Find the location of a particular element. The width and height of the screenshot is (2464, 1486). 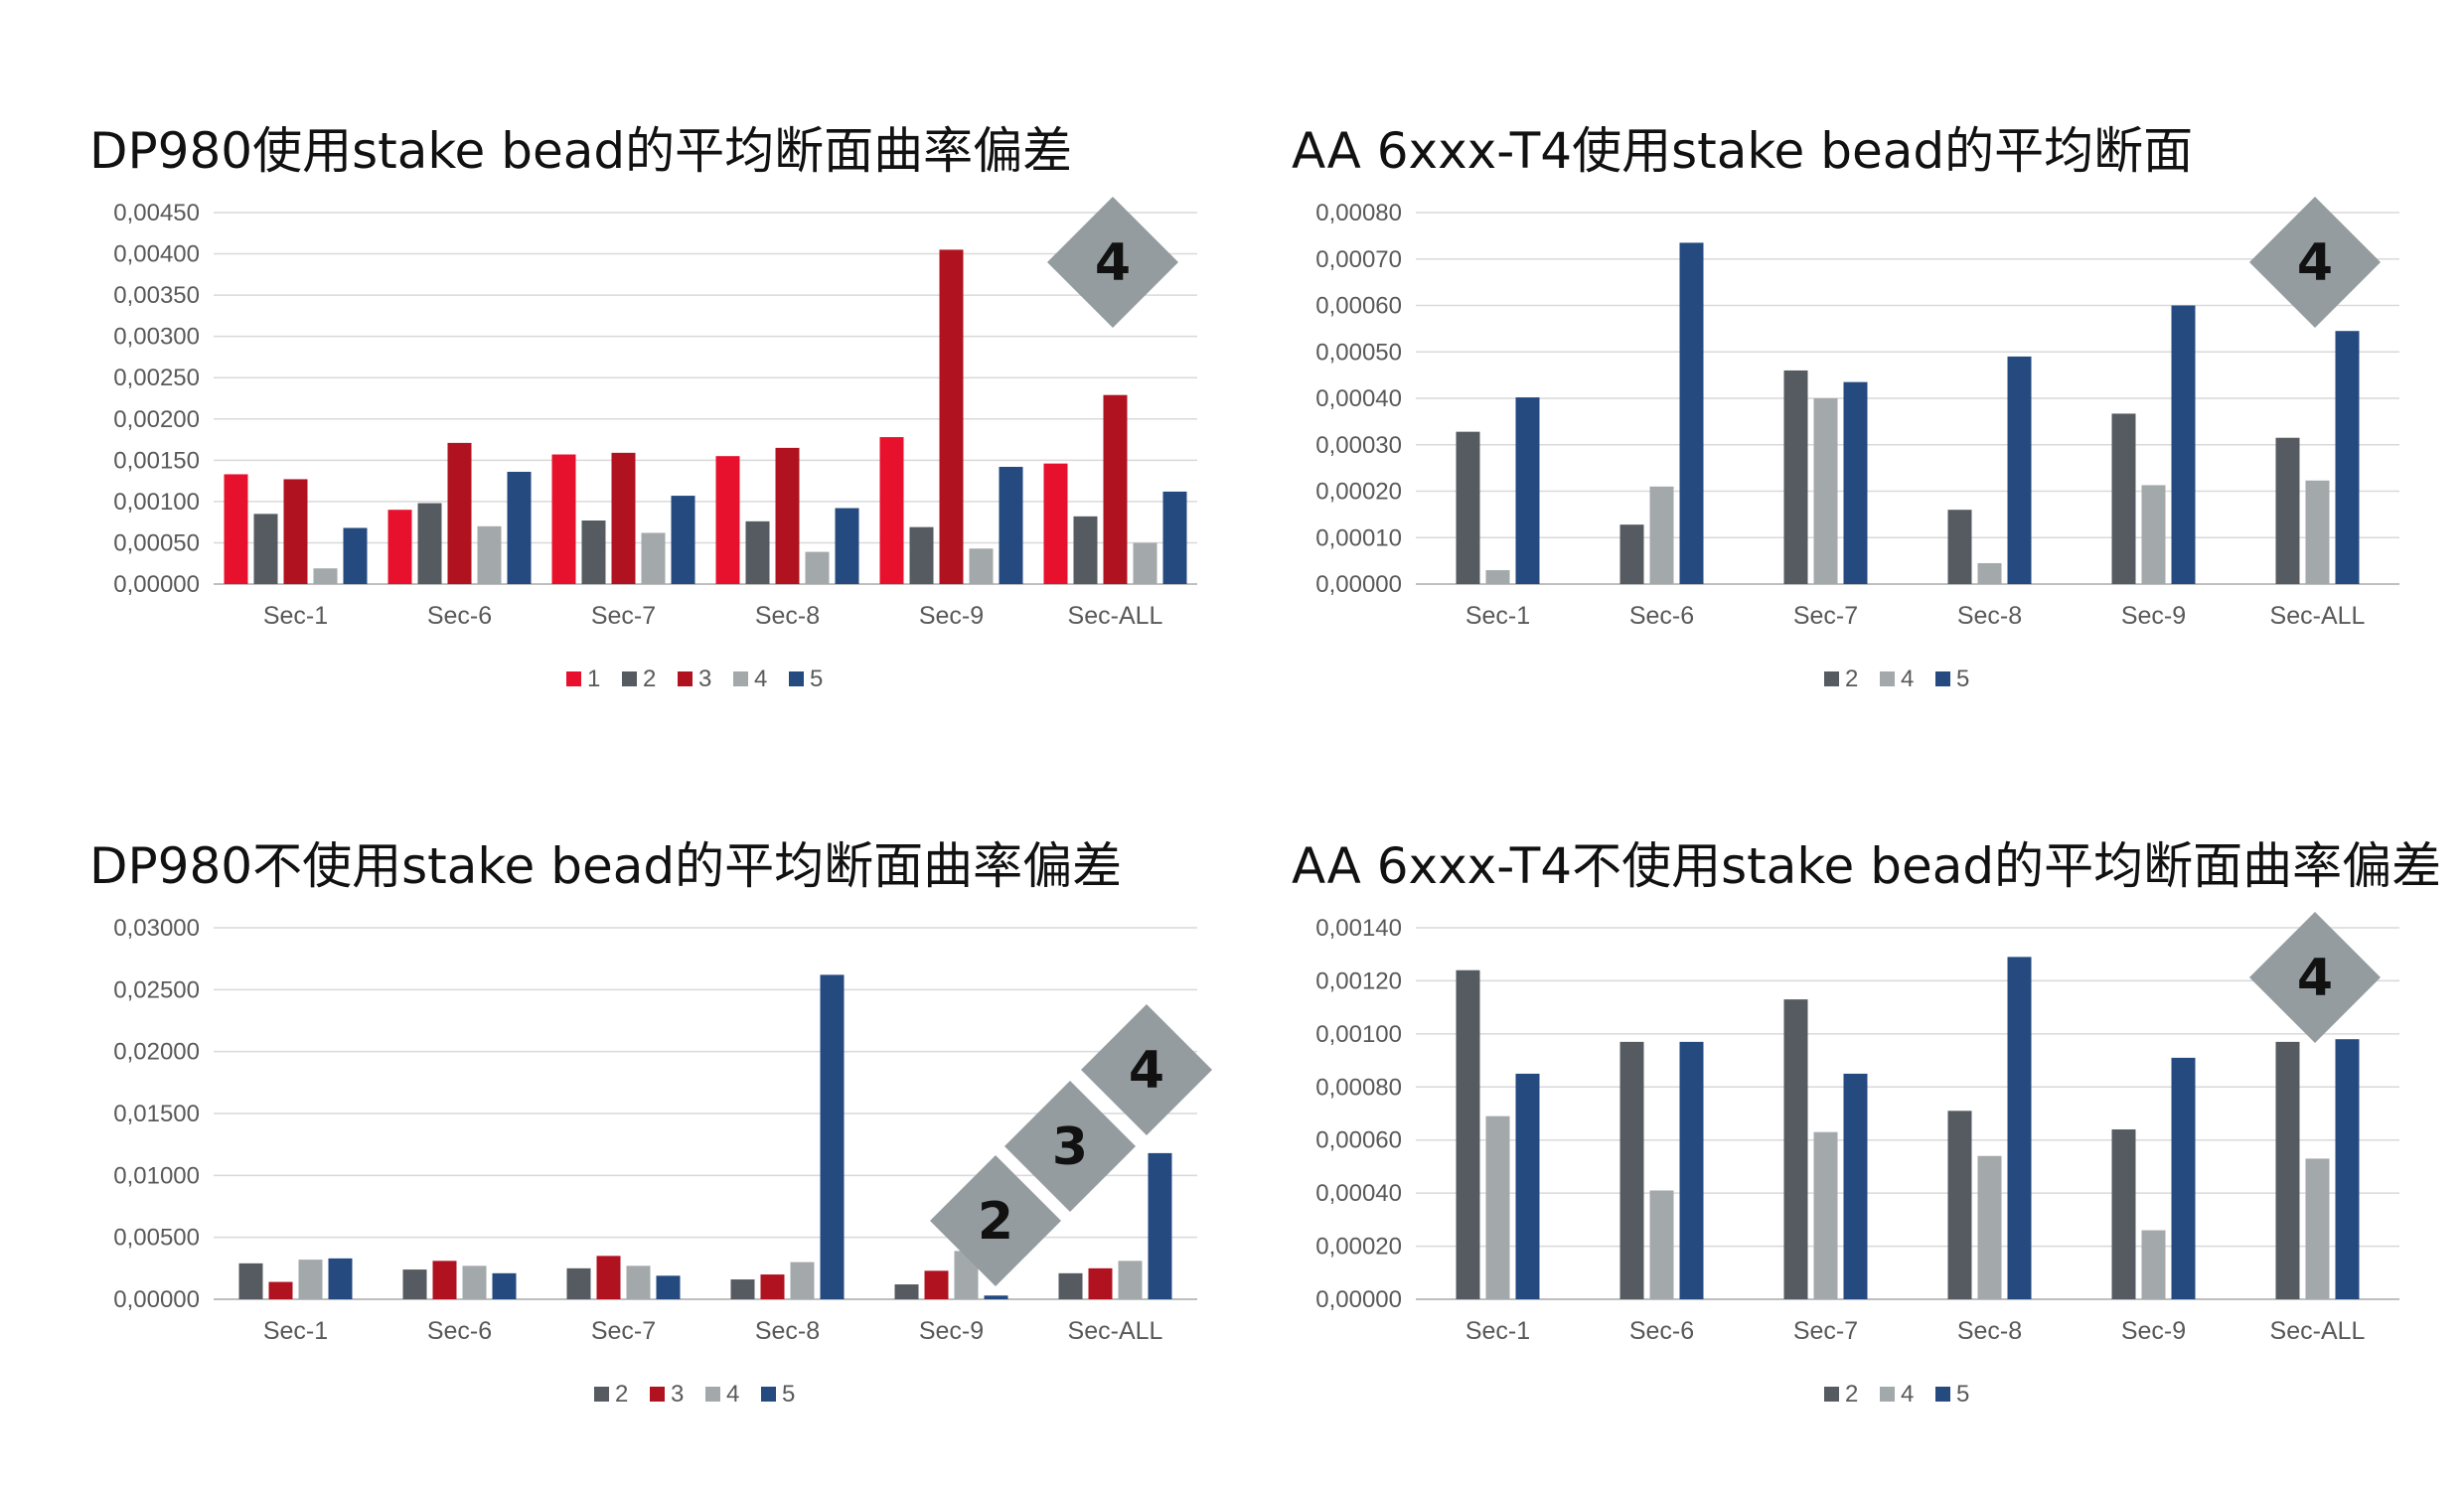

legend-label: 1 is located at coordinates (593, 679).